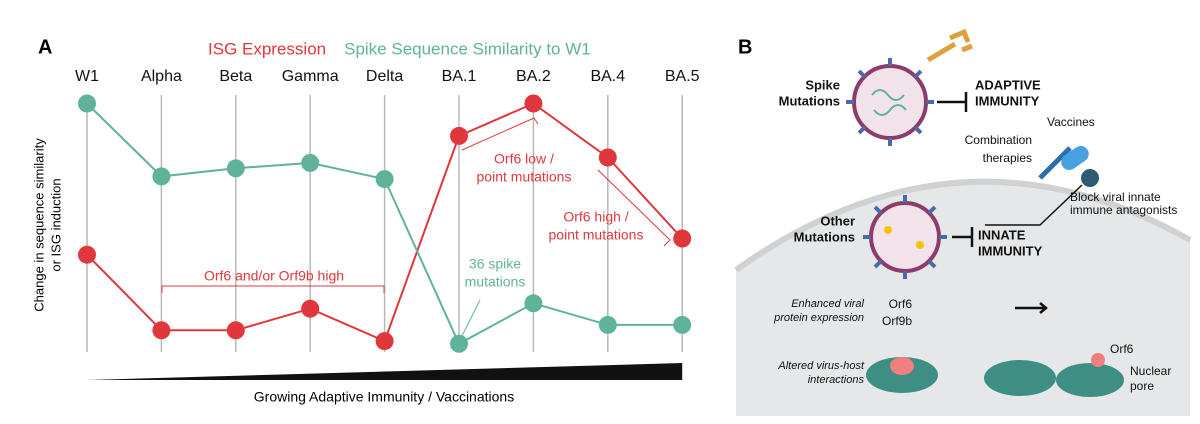  Describe the element at coordinates (1142, 386) in the screenshot. I see `diagram-label: pore` at that location.